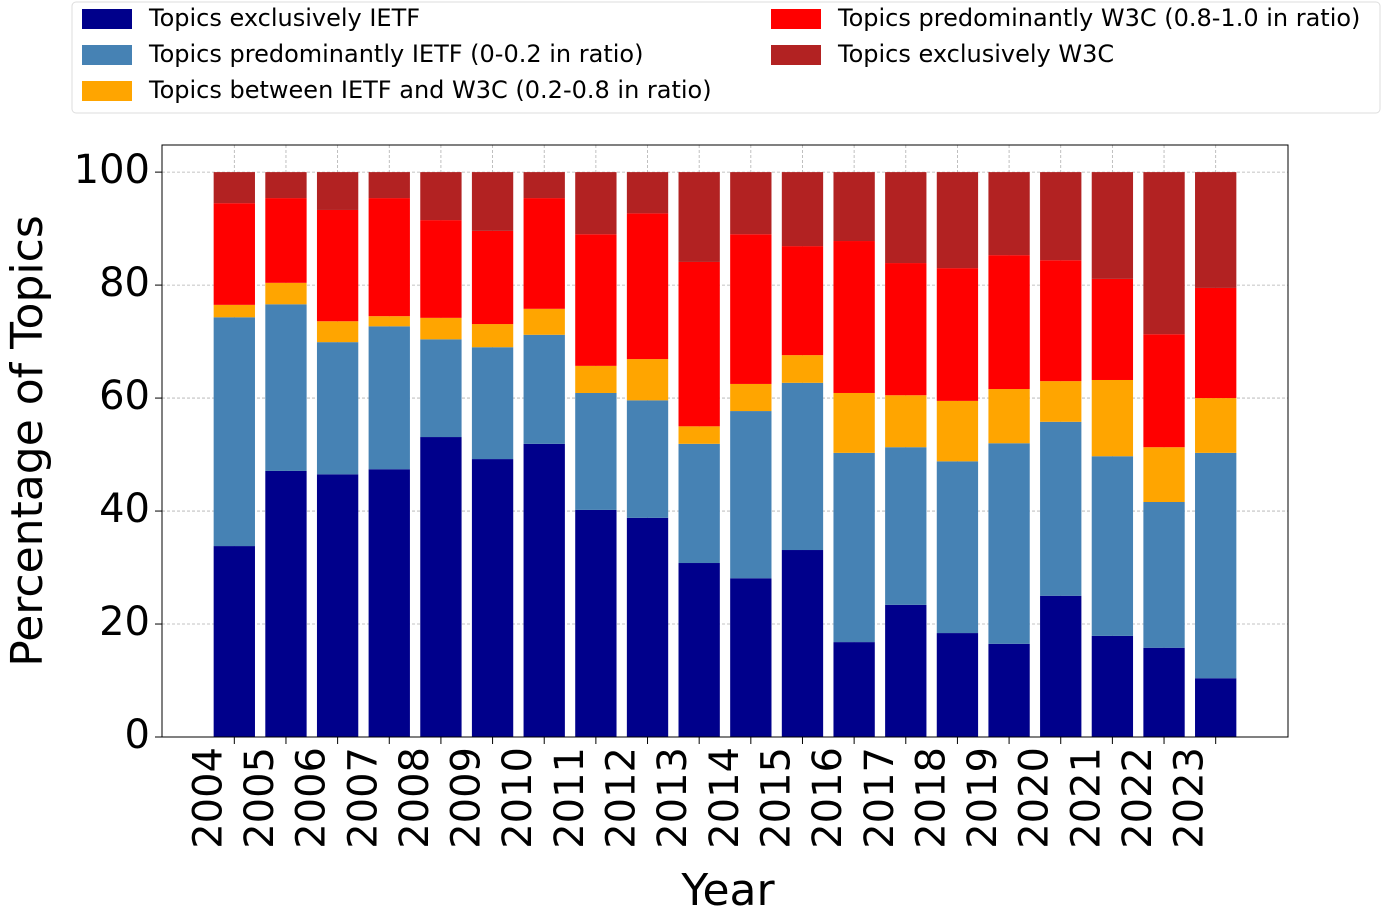  What do you see at coordinates (27, 441) in the screenshot?
I see `y-axis-label: Percentage of Topics` at bounding box center [27, 441].